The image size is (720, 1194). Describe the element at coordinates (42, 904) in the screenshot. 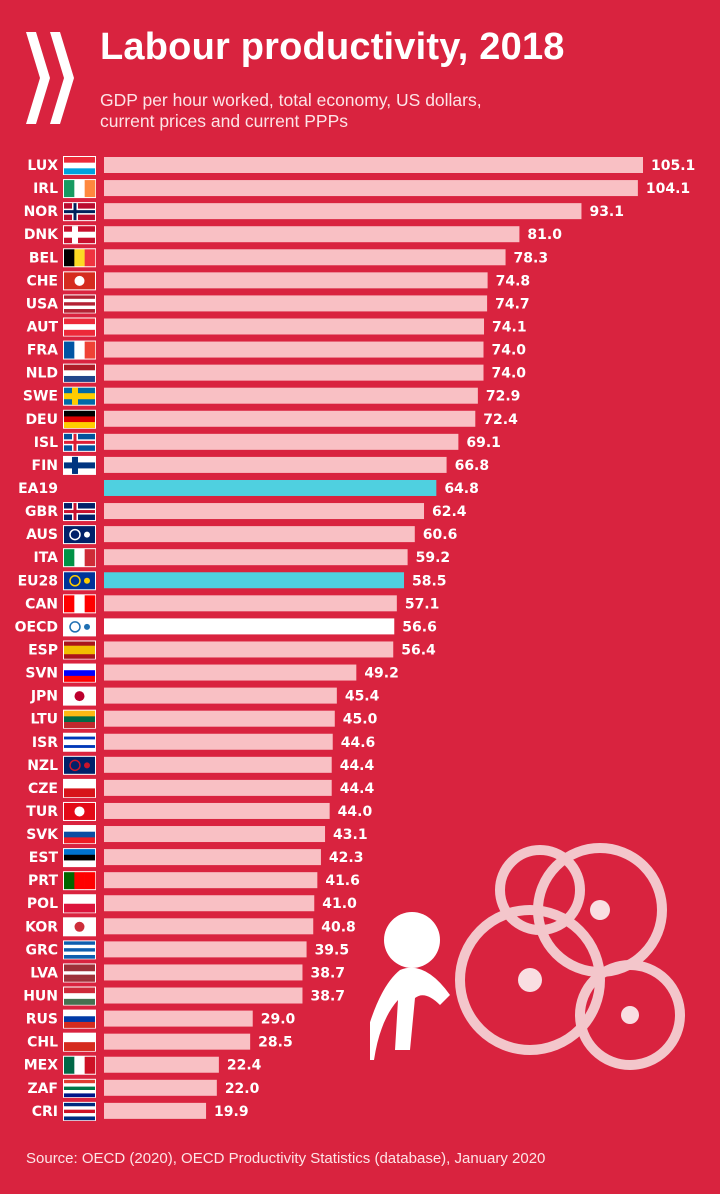

I see `category-label: POL` at that location.